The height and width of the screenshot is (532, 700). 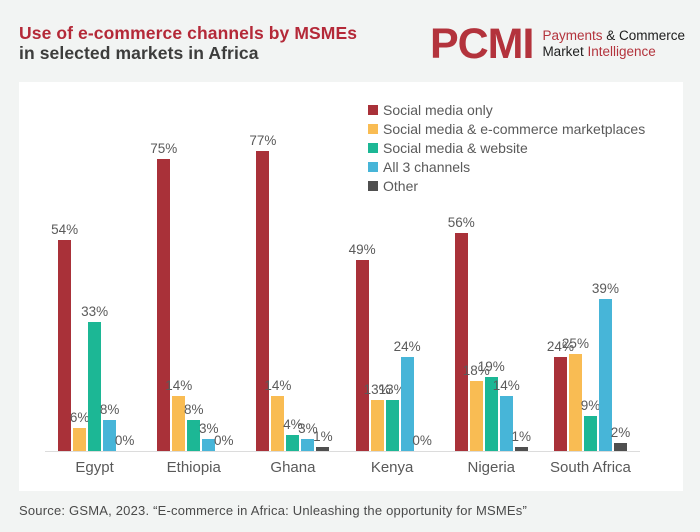 What do you see at coordinates (481, 44) in the screenshot?
I see `pcmi-logo-wordmark: PCMI` at bounding box center [481, 44].